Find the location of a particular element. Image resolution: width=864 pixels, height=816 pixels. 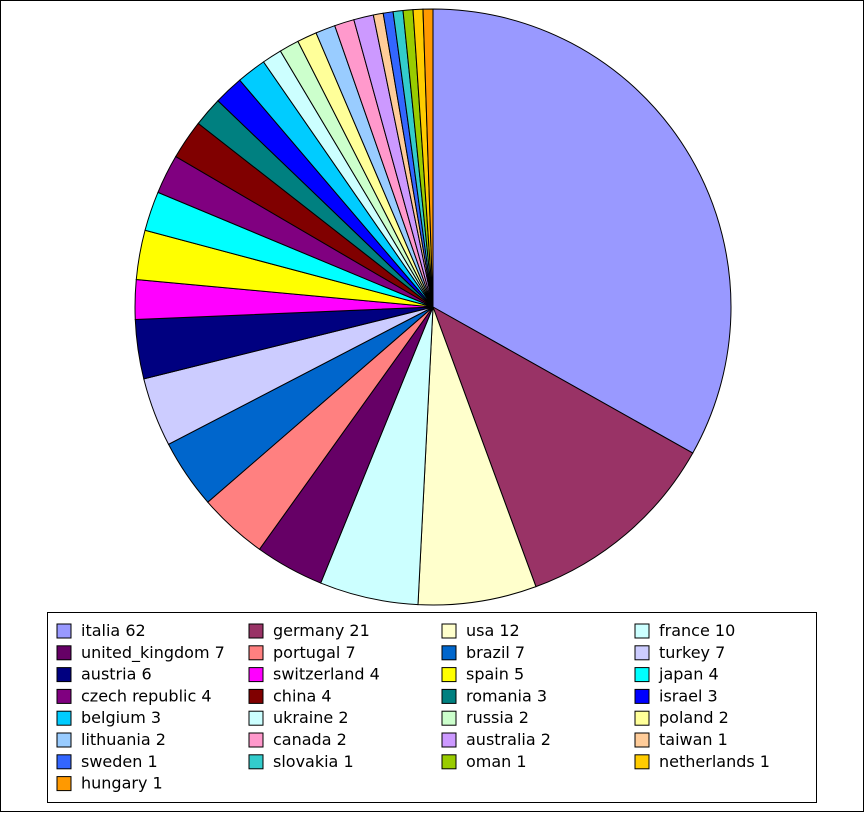

legend-name: germany is located at coordinates (308, 630).